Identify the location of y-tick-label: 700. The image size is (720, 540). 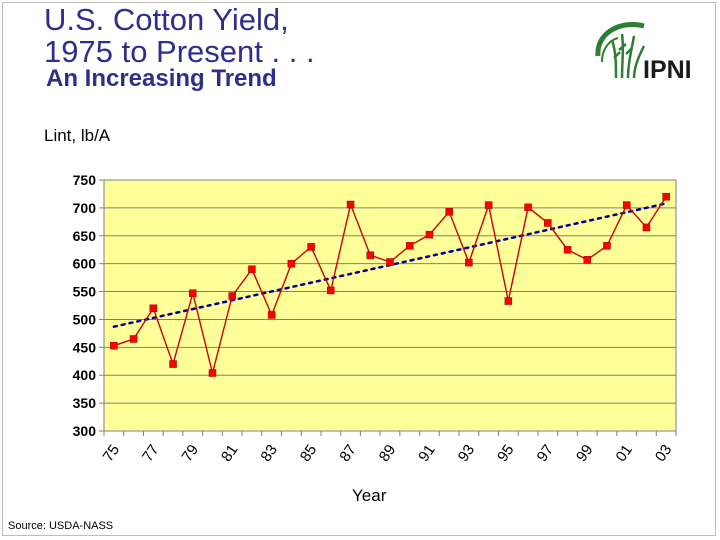
(85, 208).